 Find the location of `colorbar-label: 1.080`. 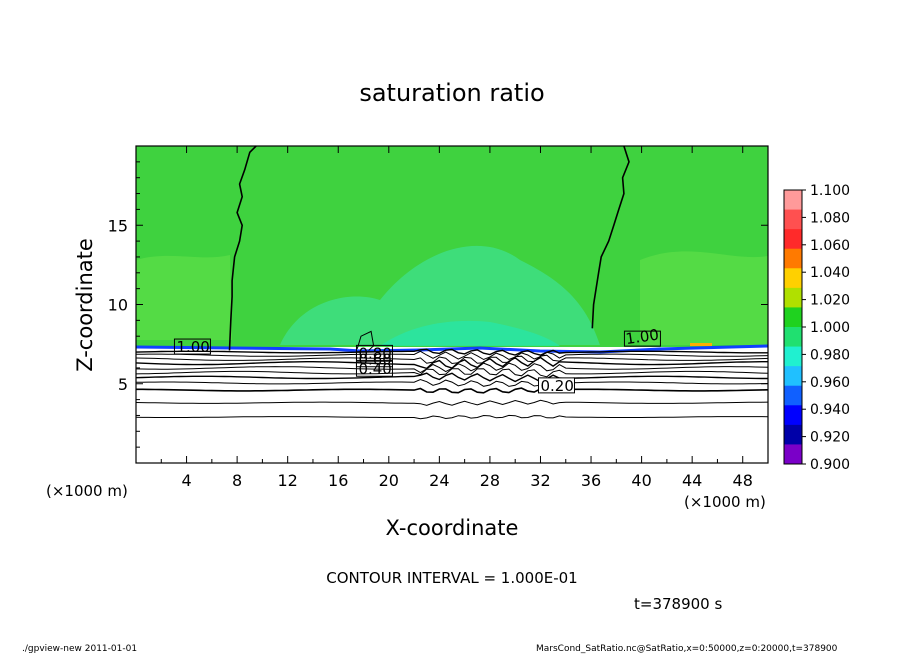

colorbar-label: 1.080 is located at coordinates (830, 218).